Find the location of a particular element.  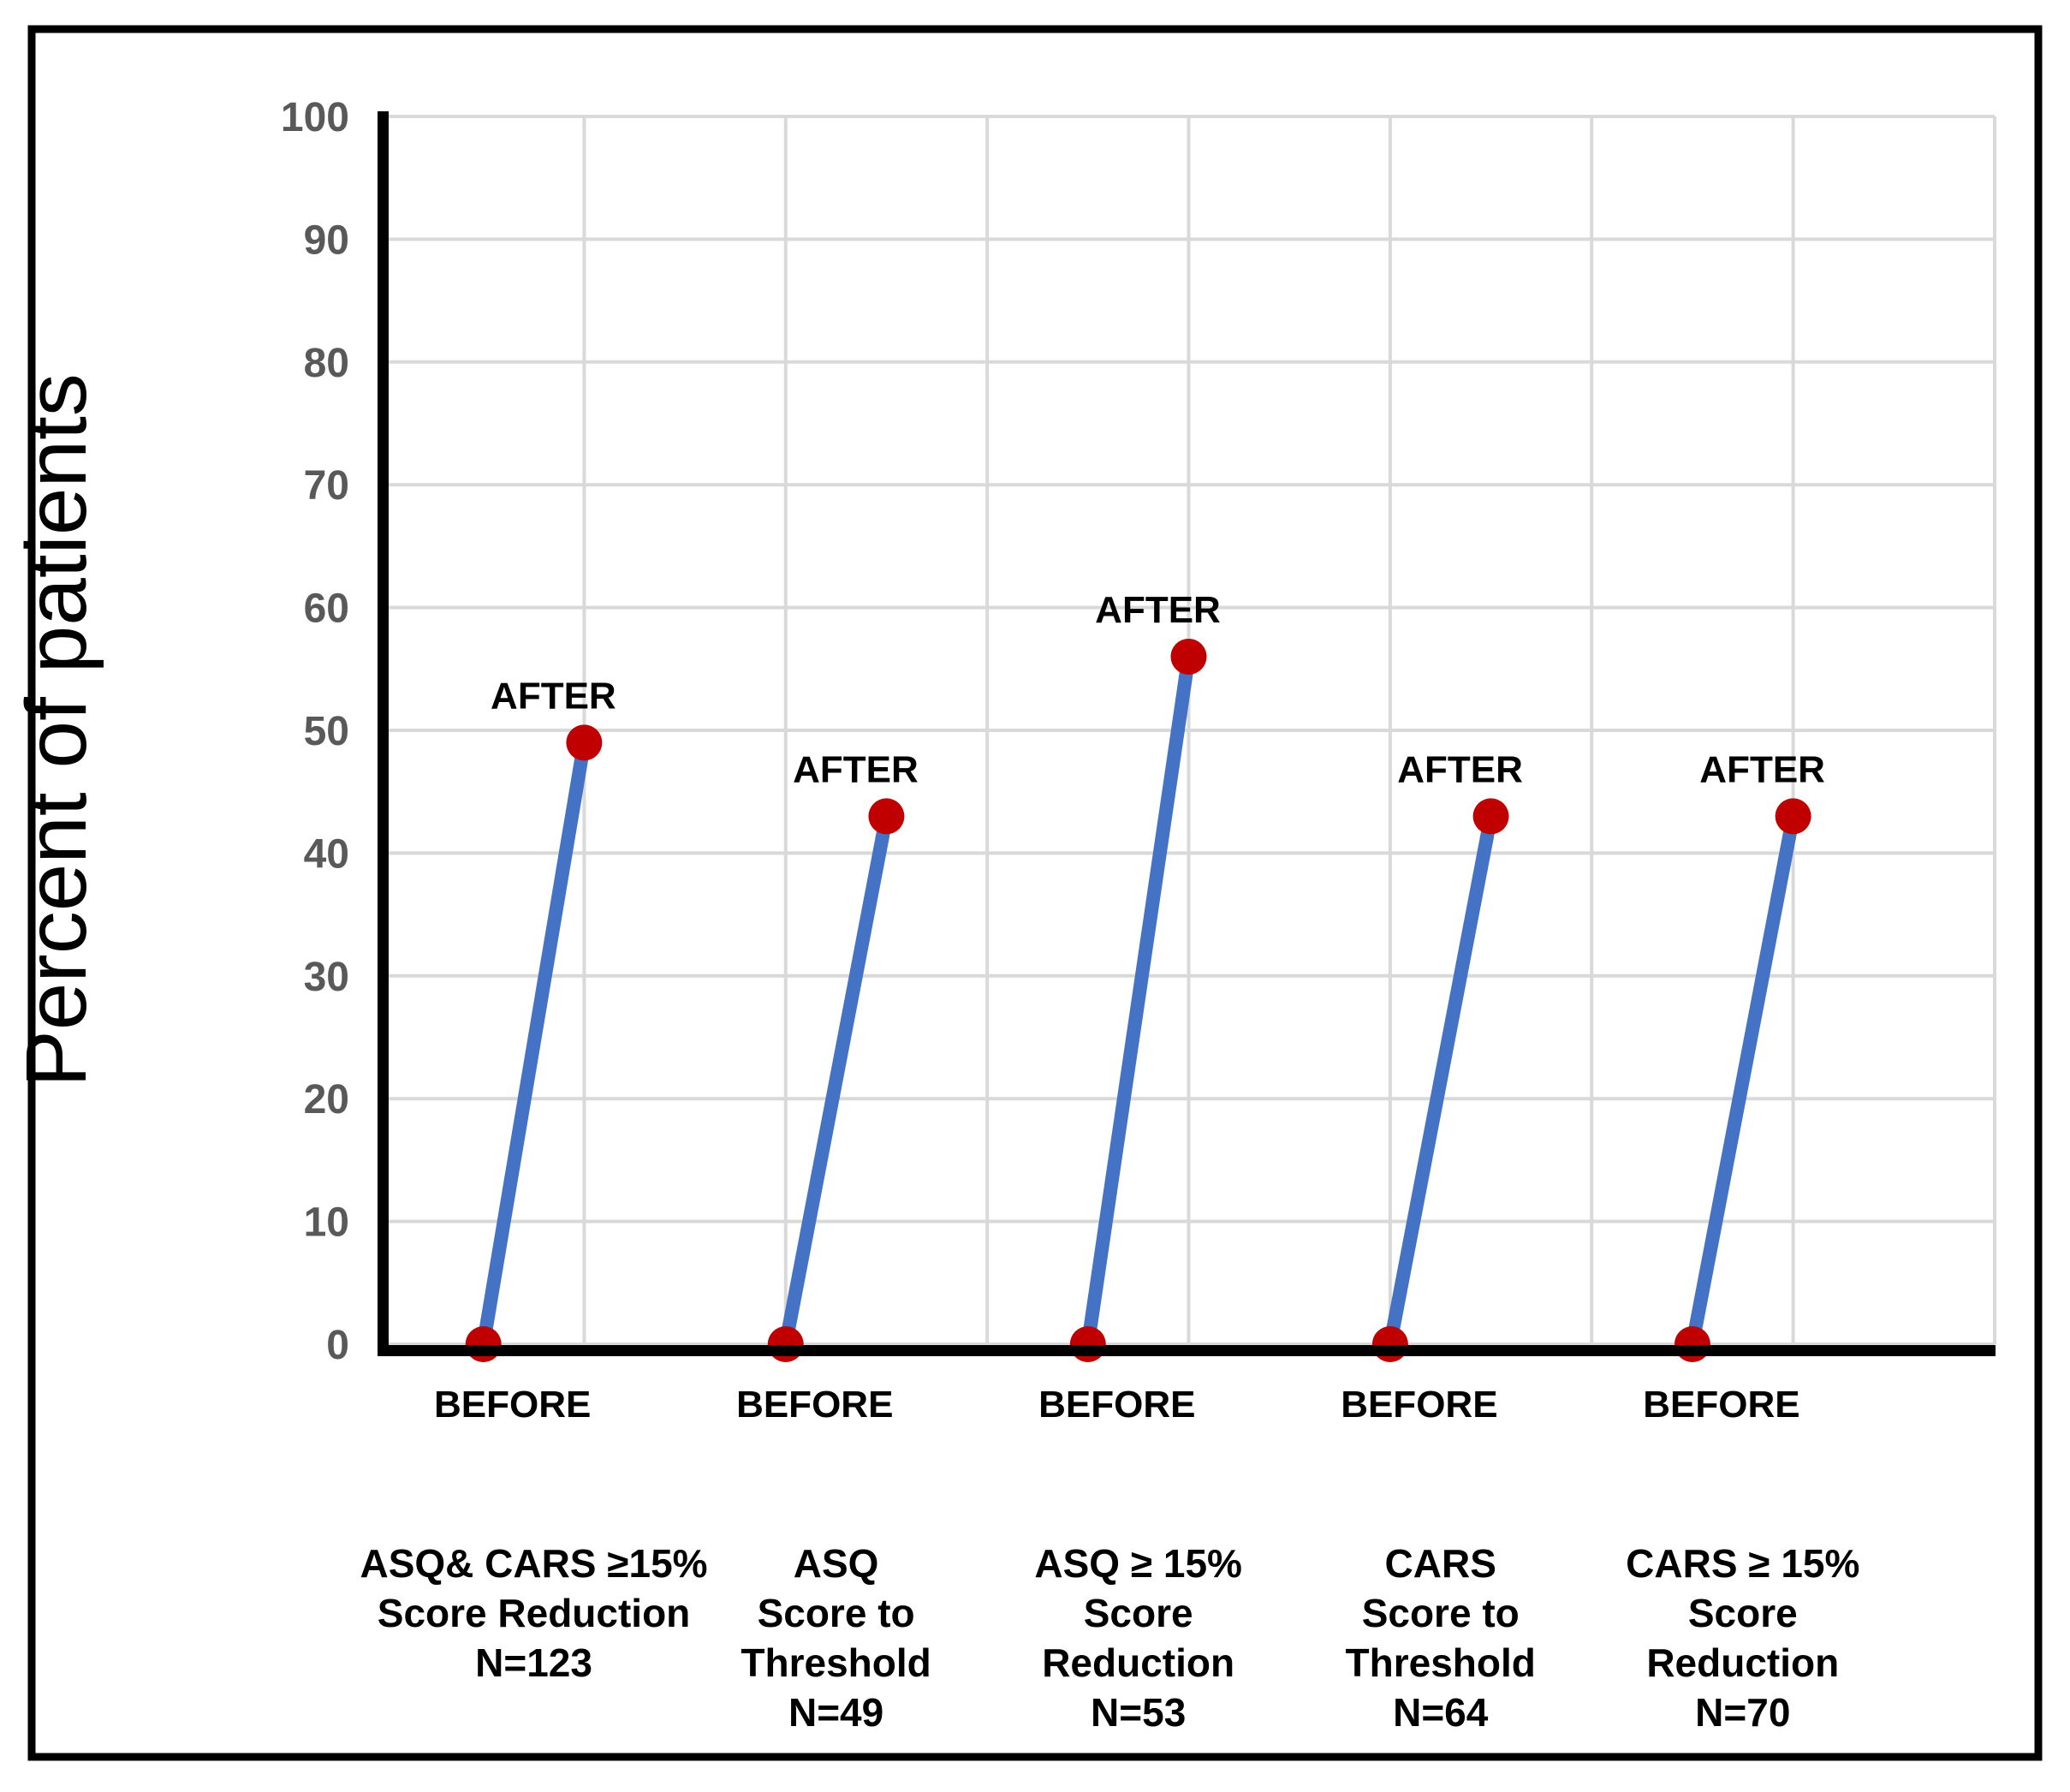

category-label-line: N=64 is located at coordinates (1441, 1712).